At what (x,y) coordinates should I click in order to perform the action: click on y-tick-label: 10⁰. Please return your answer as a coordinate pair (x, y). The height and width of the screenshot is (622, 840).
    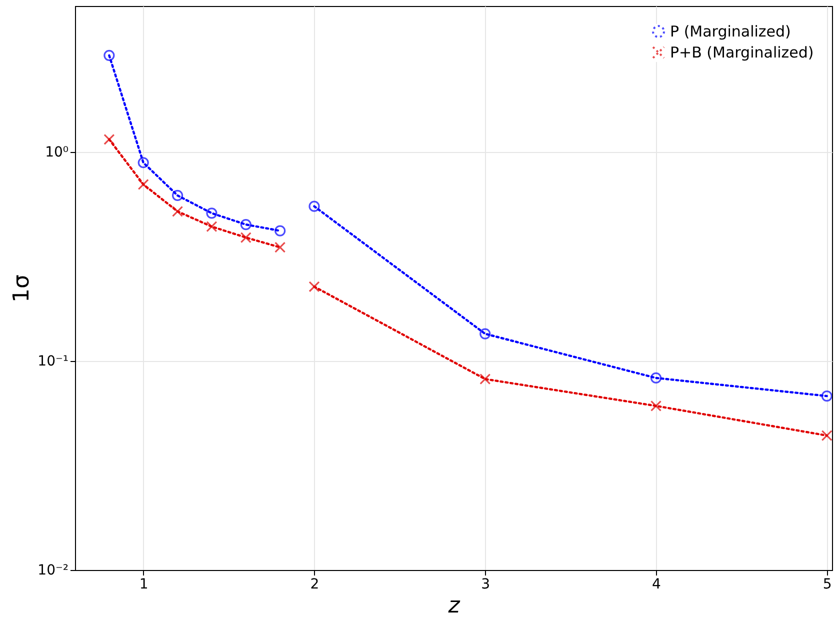
    Looking at the image, I should click on (57, 152).